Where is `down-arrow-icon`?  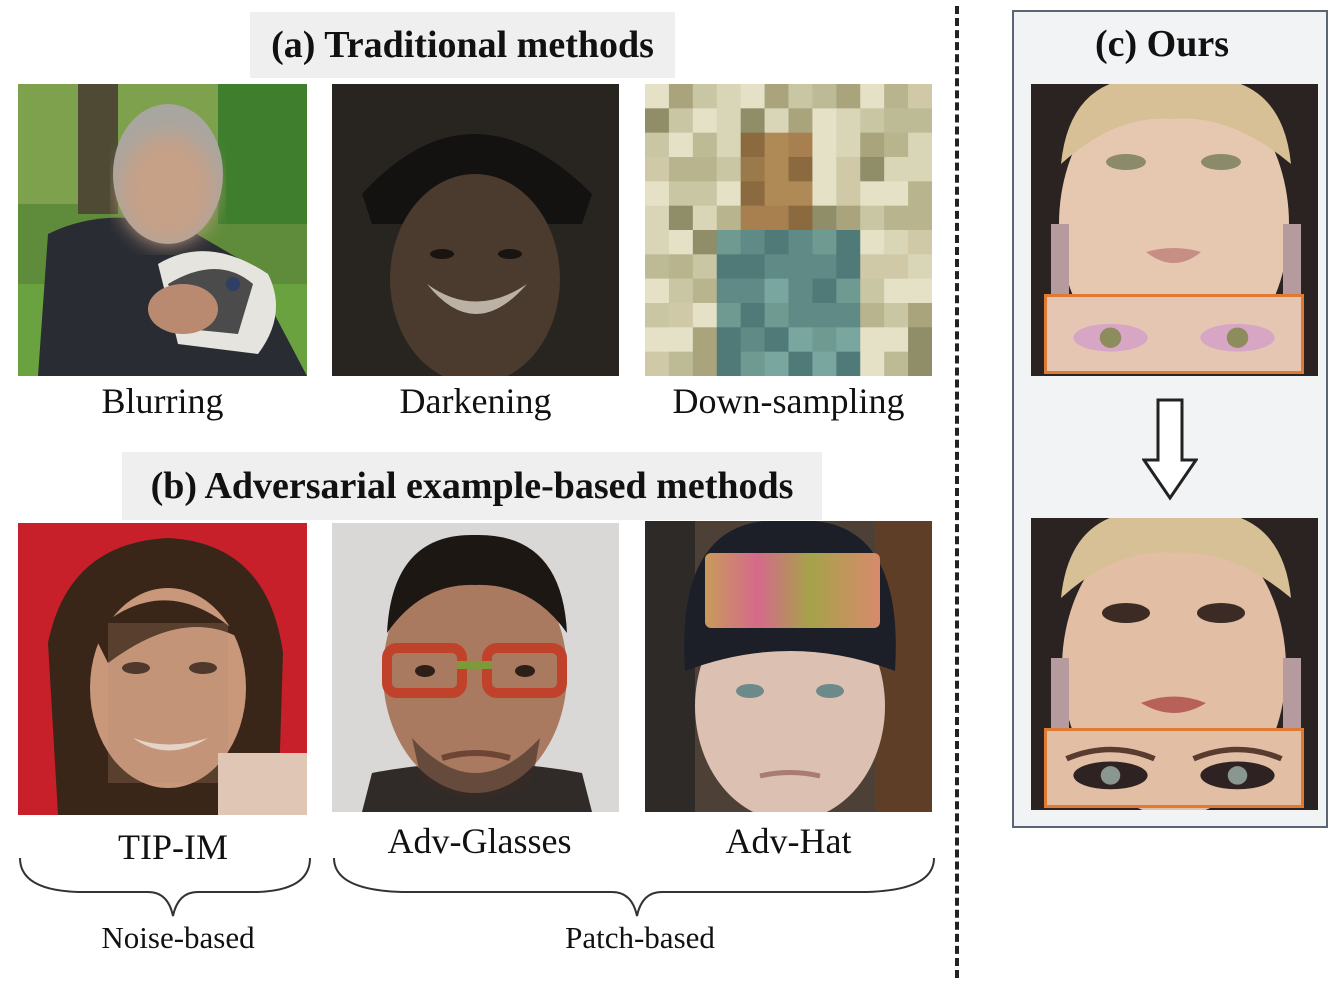 down-arrow-icon is located at coordinates (1170, 449).